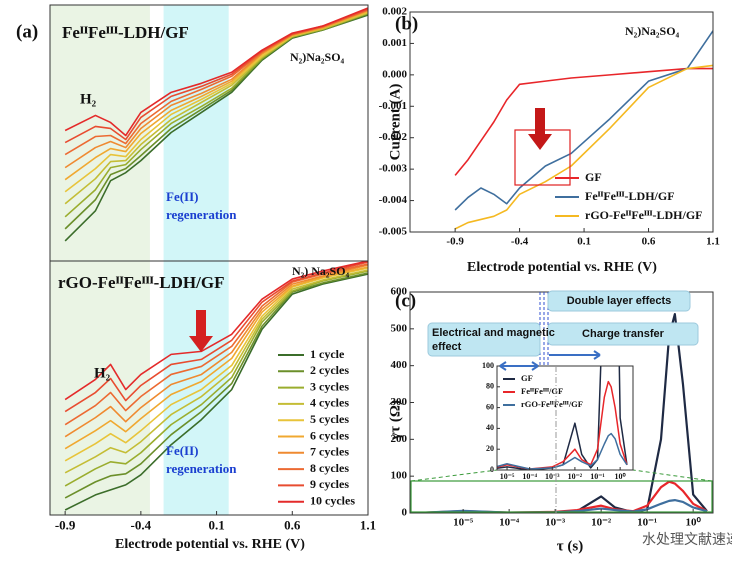  What do you see at coordinates (490, 448) in the screenshot?
I see `y-tick-label: 20` at bounding box center [490, 448].